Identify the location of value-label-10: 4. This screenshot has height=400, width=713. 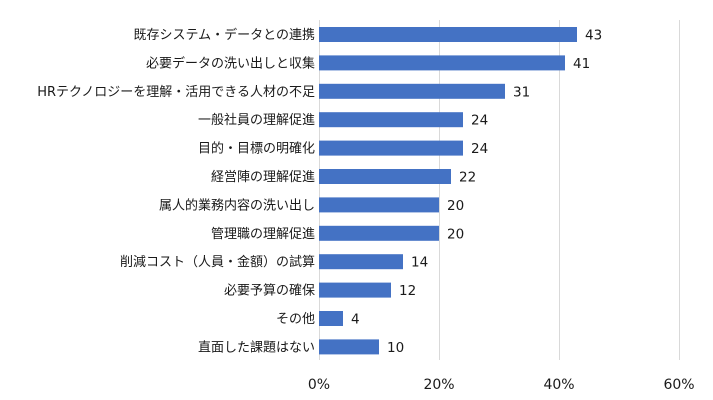
(355, 320).